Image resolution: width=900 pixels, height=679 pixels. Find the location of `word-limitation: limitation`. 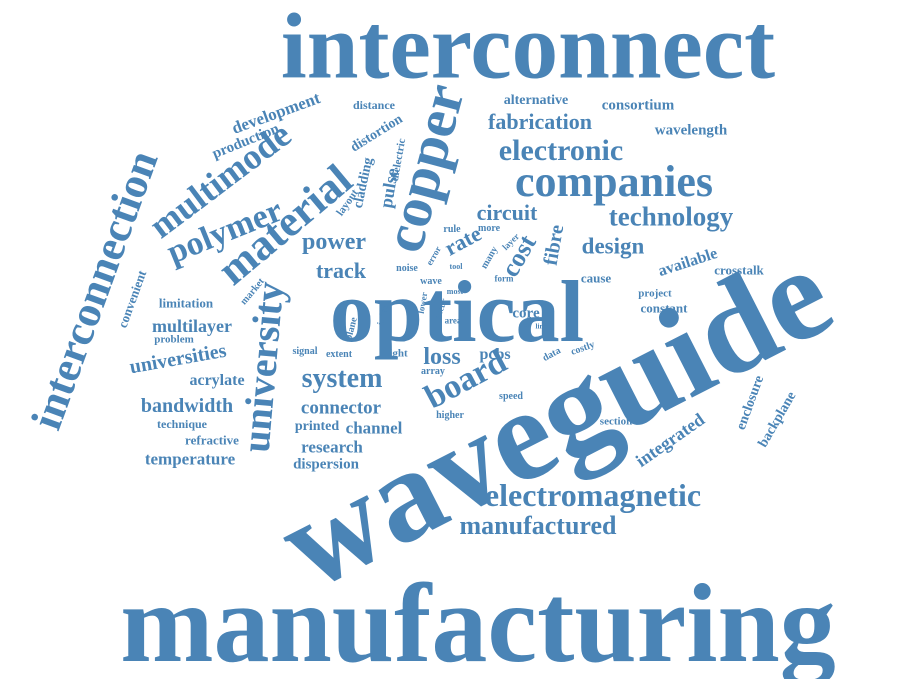

word-limitation: limitation is located at coordinates (186, 303).